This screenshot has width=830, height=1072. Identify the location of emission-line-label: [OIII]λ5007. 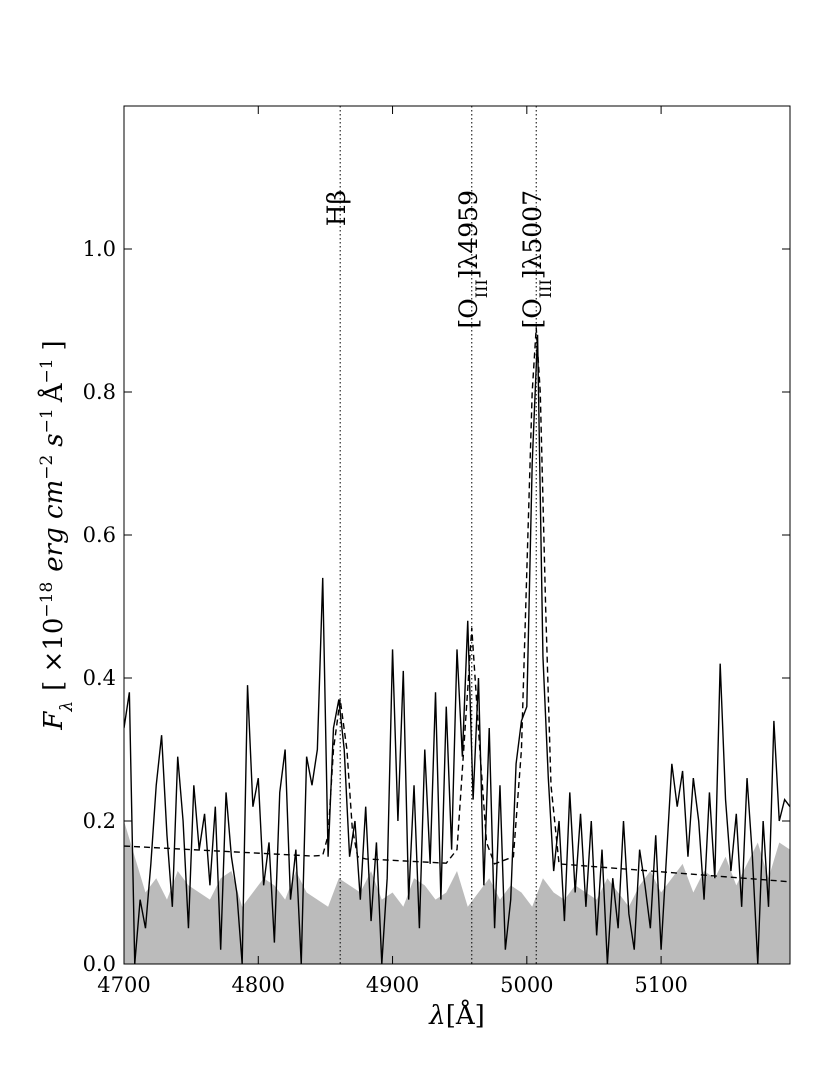
(536, 259).